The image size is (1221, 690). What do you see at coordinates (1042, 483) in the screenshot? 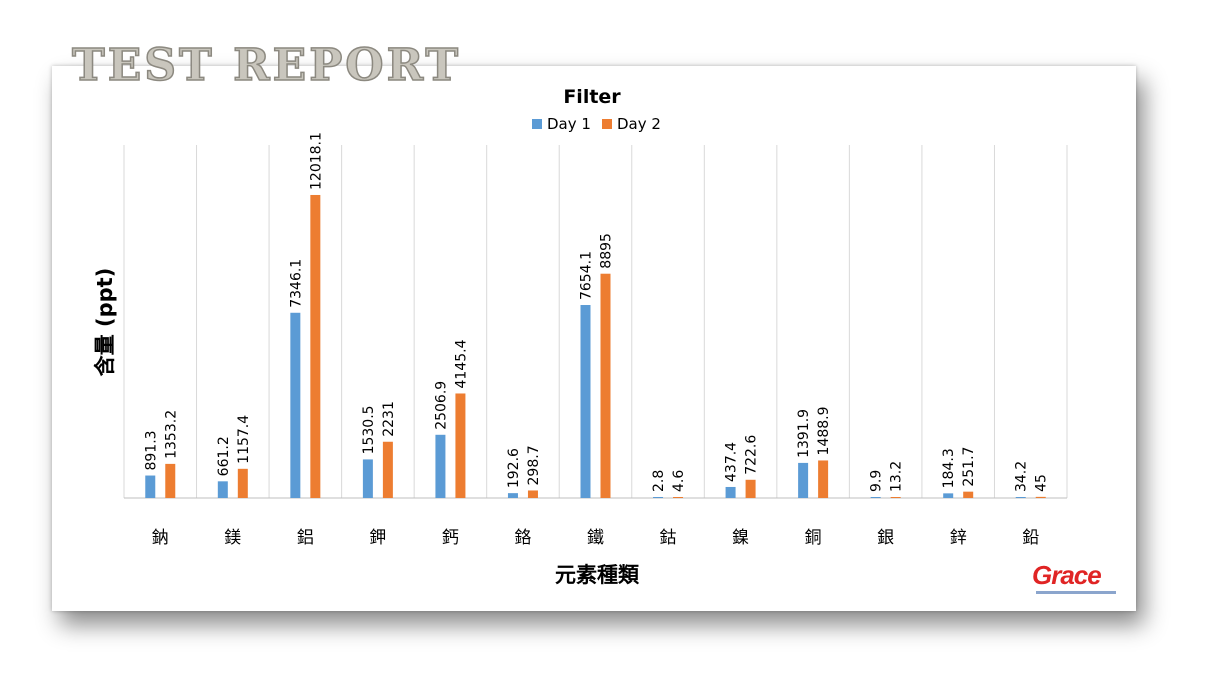
I see `value-label: 45` at bounding box center [1042, 483].